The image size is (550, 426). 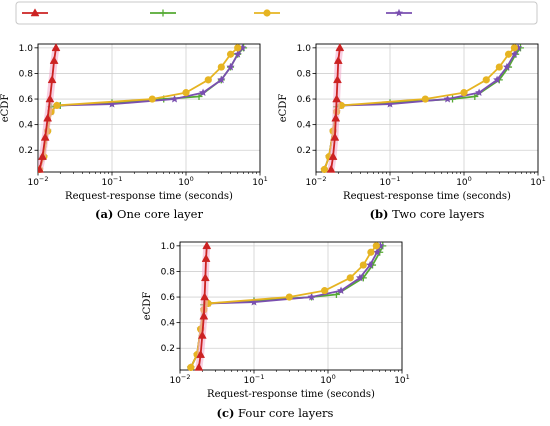 I want to click on x-axis-label: Request-response time (seconds), so click(x=149, y=196).